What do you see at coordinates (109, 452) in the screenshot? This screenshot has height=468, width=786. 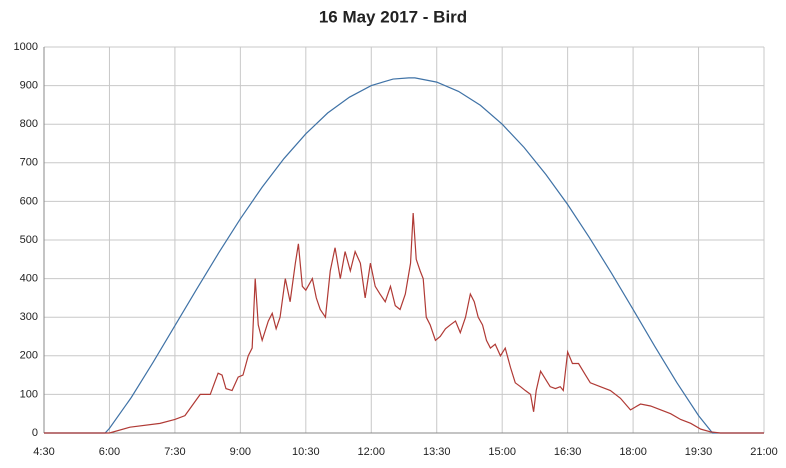 I see `x-tick-label: 6:00` at bounding box center [109, 452].